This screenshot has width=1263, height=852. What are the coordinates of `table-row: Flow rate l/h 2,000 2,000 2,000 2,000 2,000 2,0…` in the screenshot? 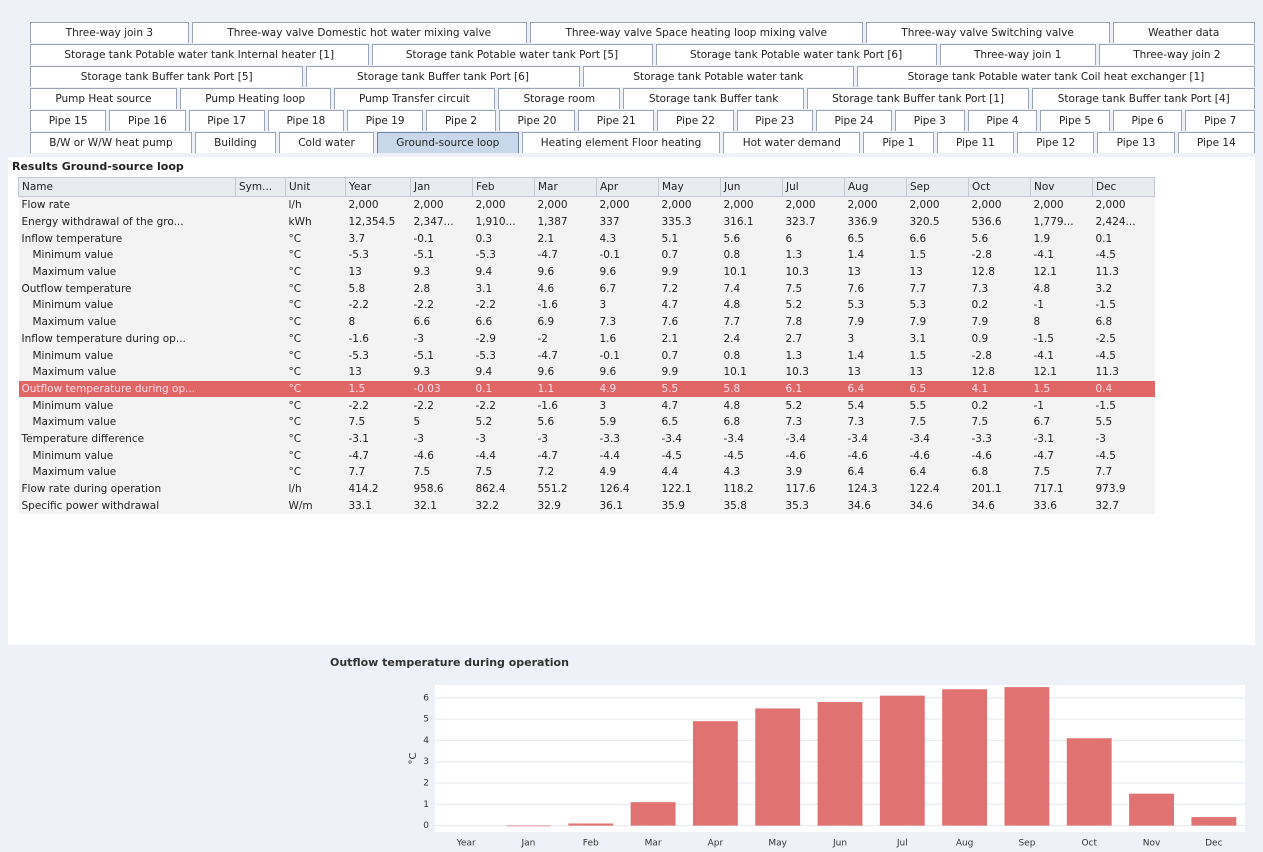 It's located at (586, 205).